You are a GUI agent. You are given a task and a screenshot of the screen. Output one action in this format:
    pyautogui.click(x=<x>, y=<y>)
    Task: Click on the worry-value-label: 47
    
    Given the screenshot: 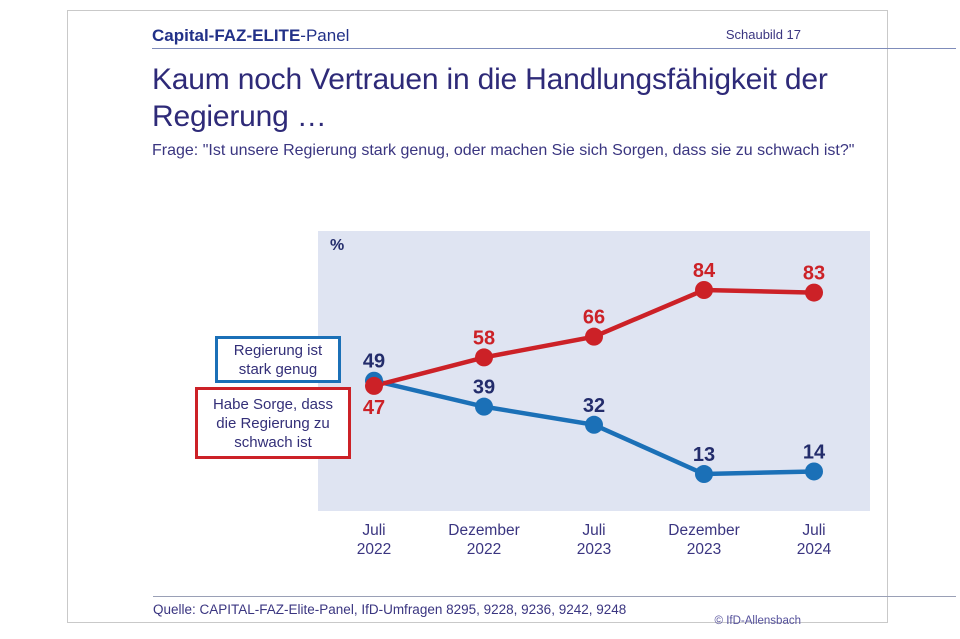 What is the action you would take?
    pyautogui.click(x=374, y=408)
    